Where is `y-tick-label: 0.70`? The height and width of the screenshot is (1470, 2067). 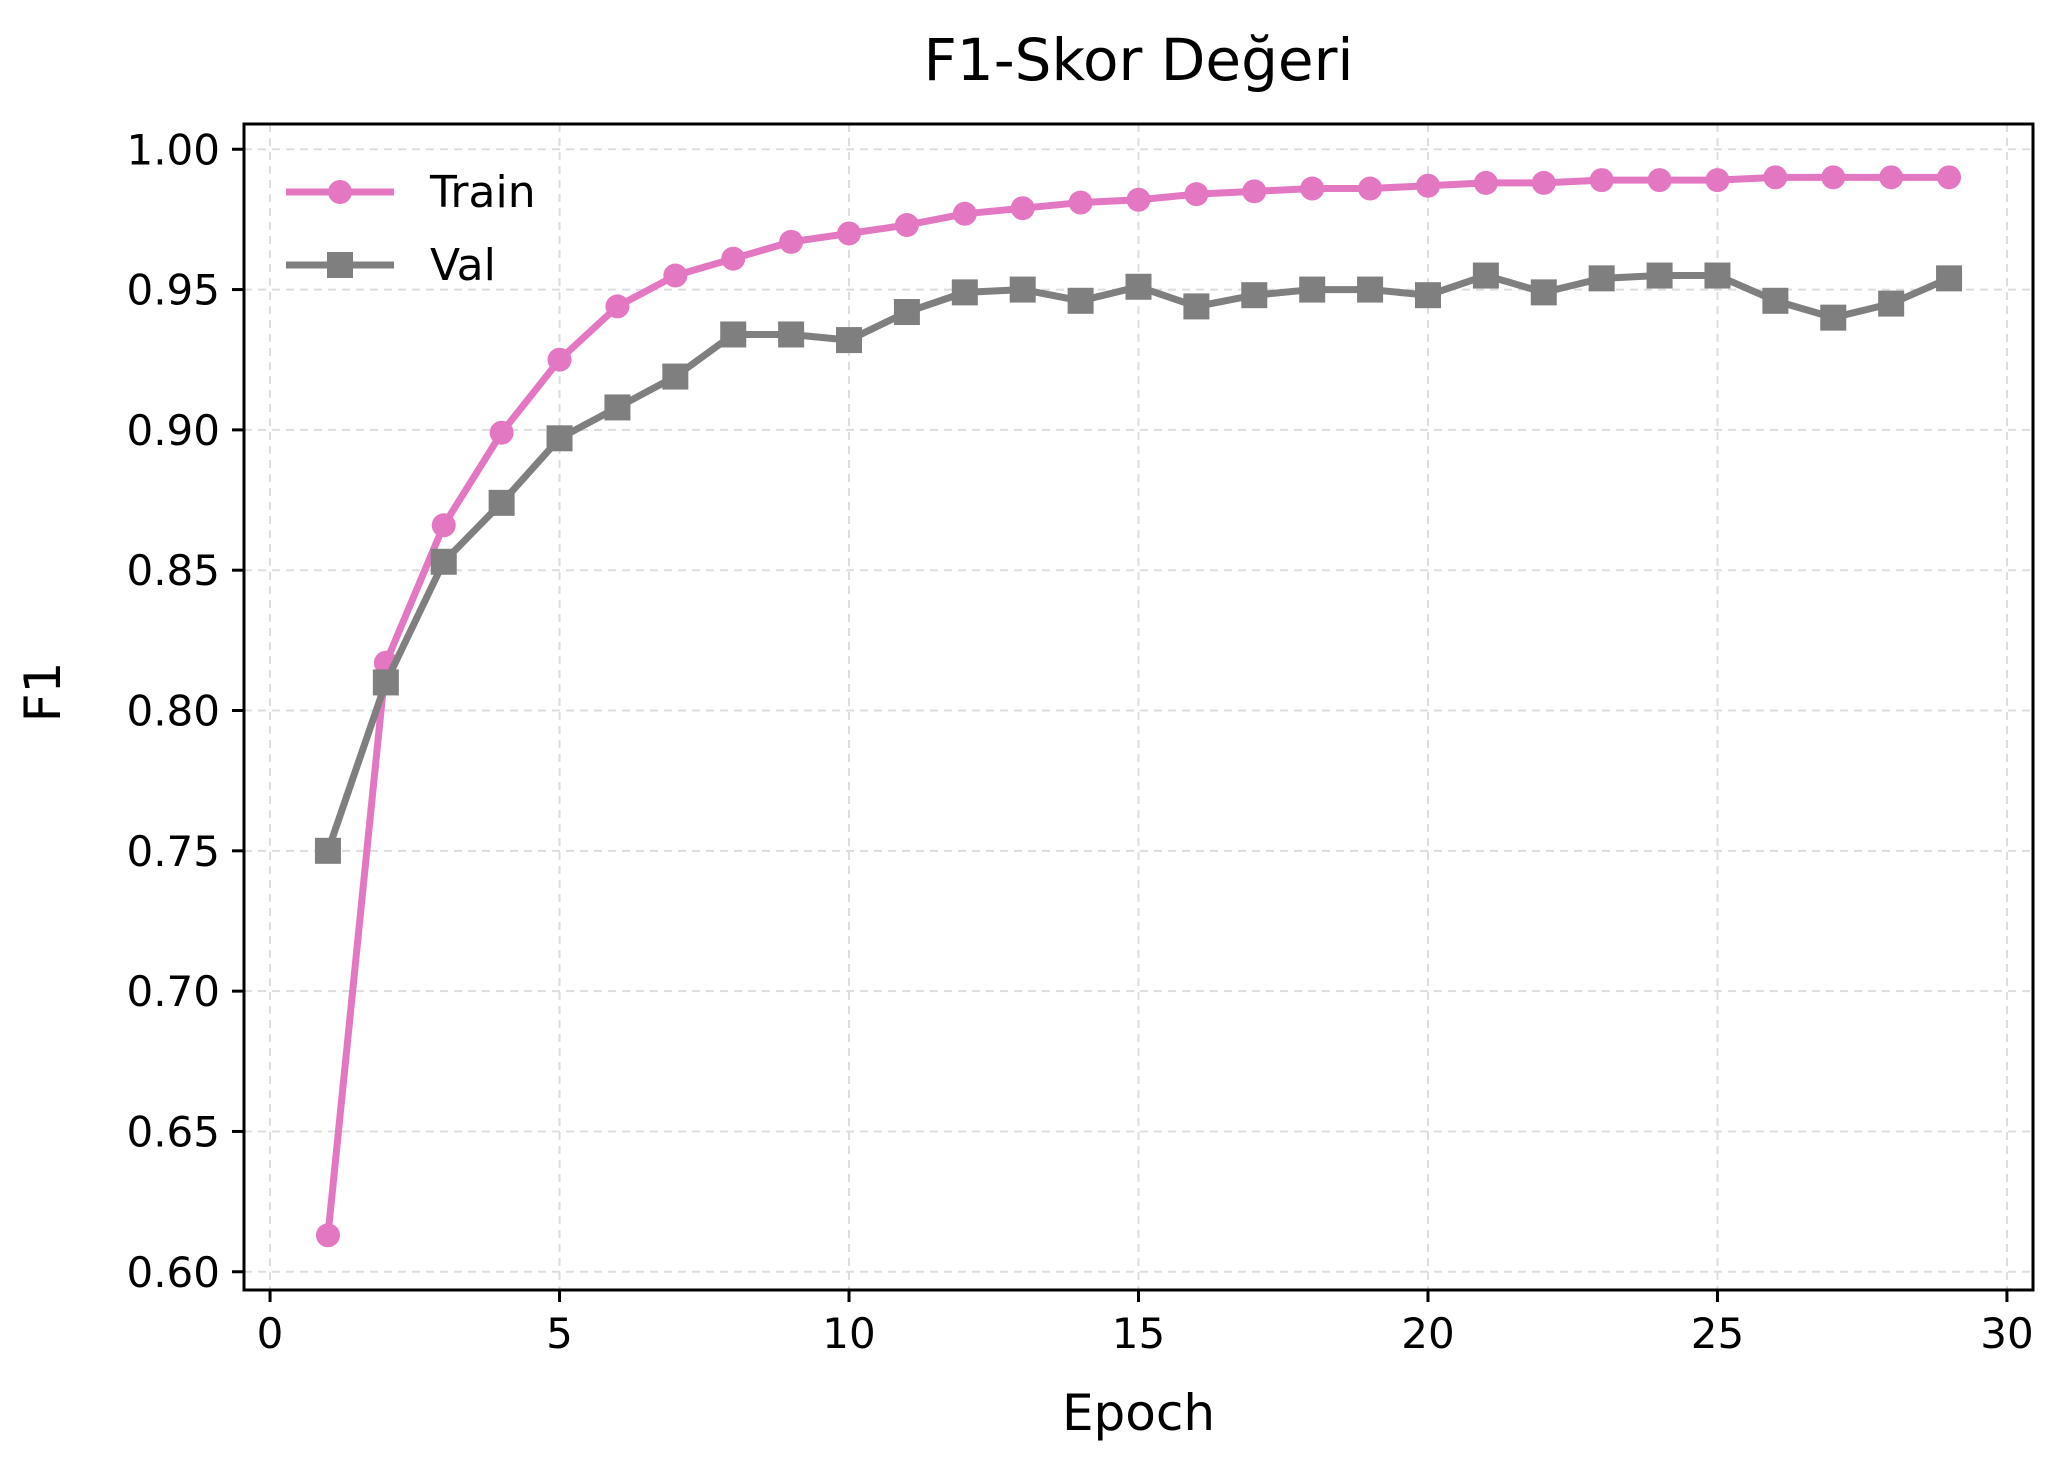 y-tick-label: 0.70 is located at coordinates (173, 991).